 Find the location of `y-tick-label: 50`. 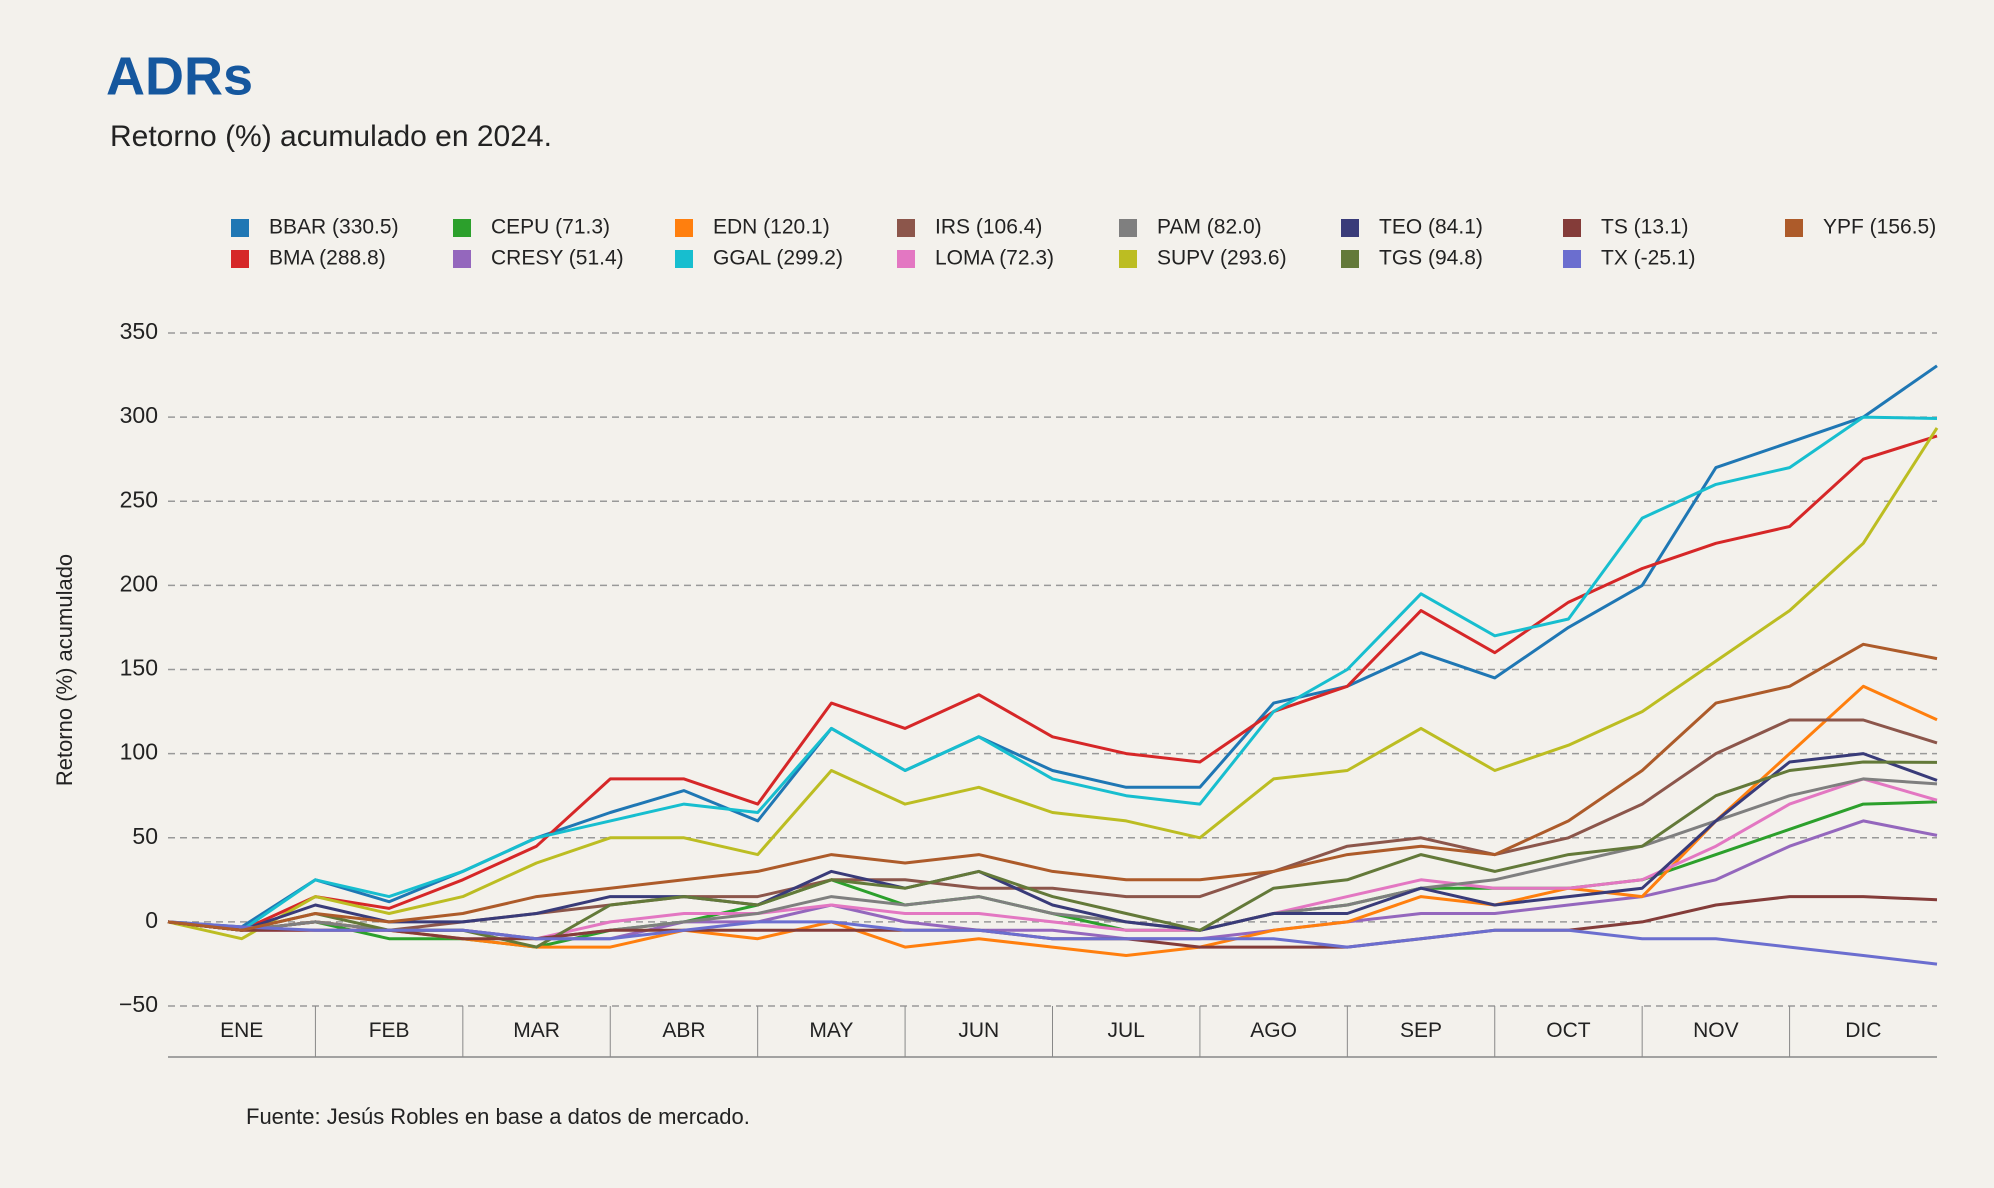

y-tick-label: 50 is located at coordinates (145, 836).